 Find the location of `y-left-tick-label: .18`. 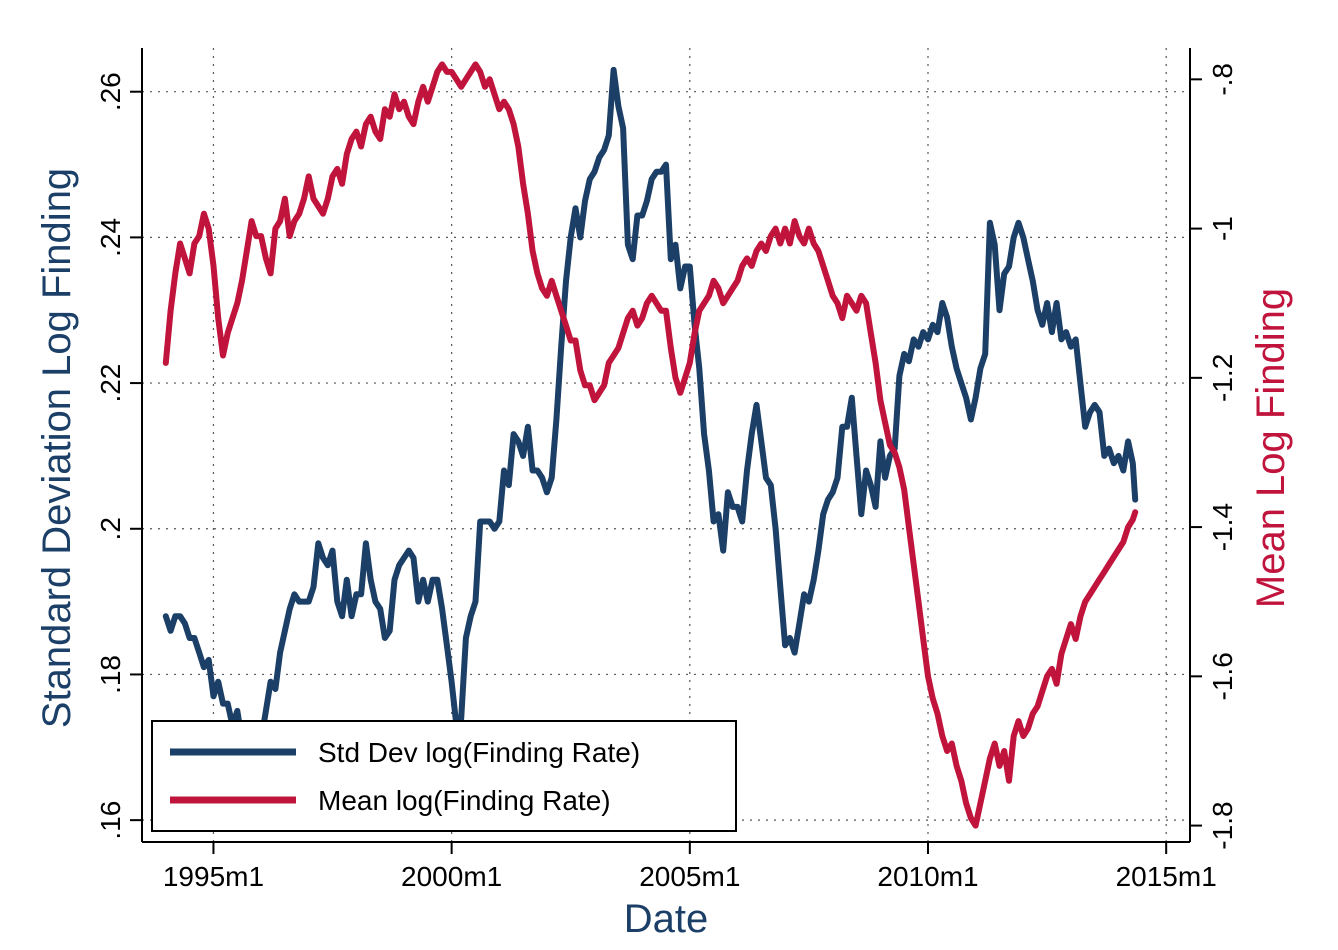

y-left-tick-label: .18 is located at coordinates (110, 674).